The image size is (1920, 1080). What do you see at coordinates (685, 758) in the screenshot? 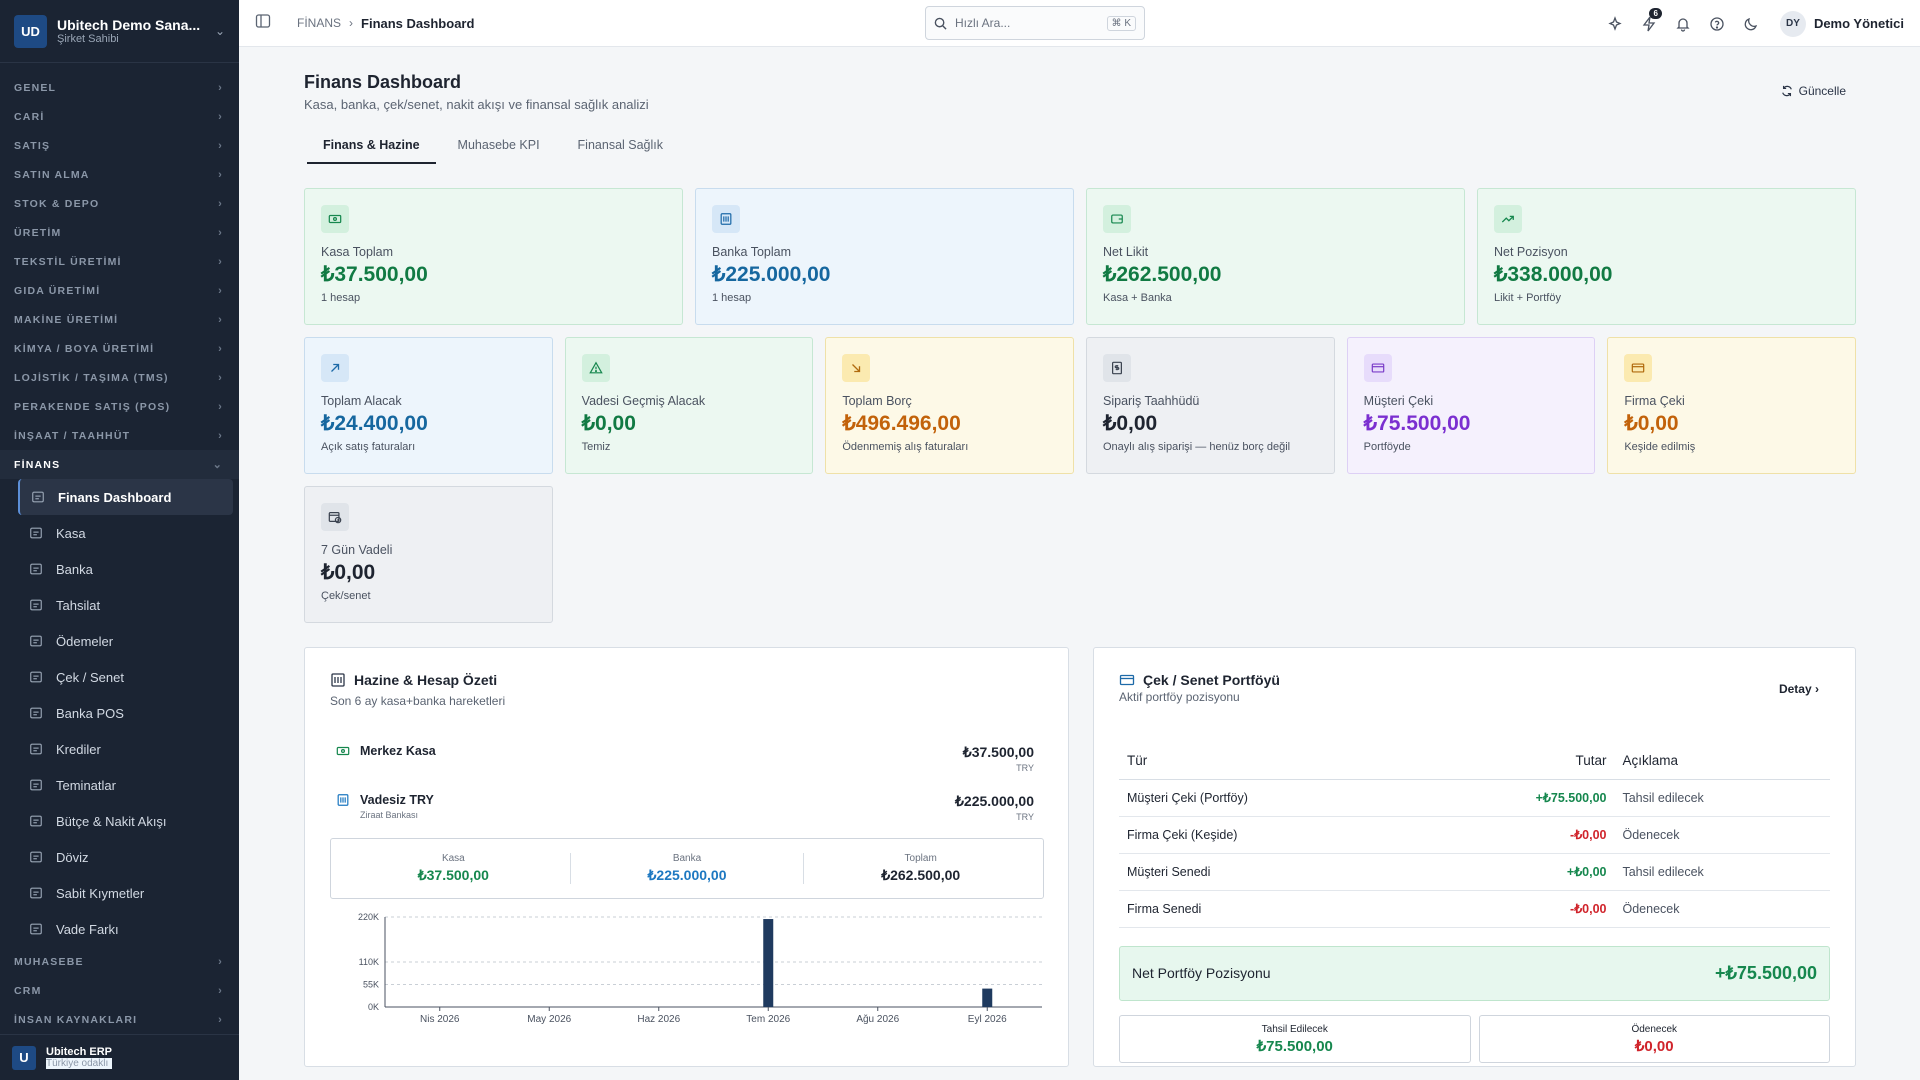
I see `account-row: Merkez Kasa ₺37.500,00 TRY` at bounding box center [685, 758].